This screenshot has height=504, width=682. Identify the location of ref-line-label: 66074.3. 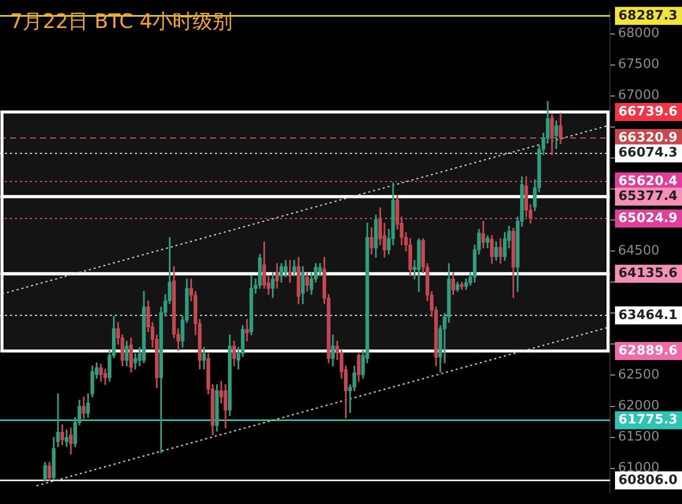
(648, 153).